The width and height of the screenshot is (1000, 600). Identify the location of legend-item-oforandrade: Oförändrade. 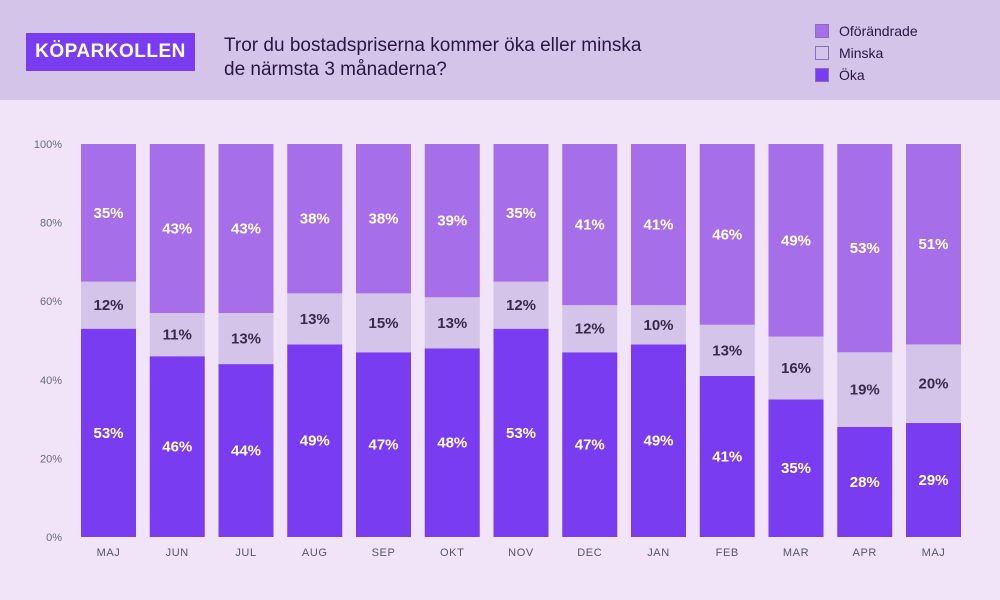
(866, 31).